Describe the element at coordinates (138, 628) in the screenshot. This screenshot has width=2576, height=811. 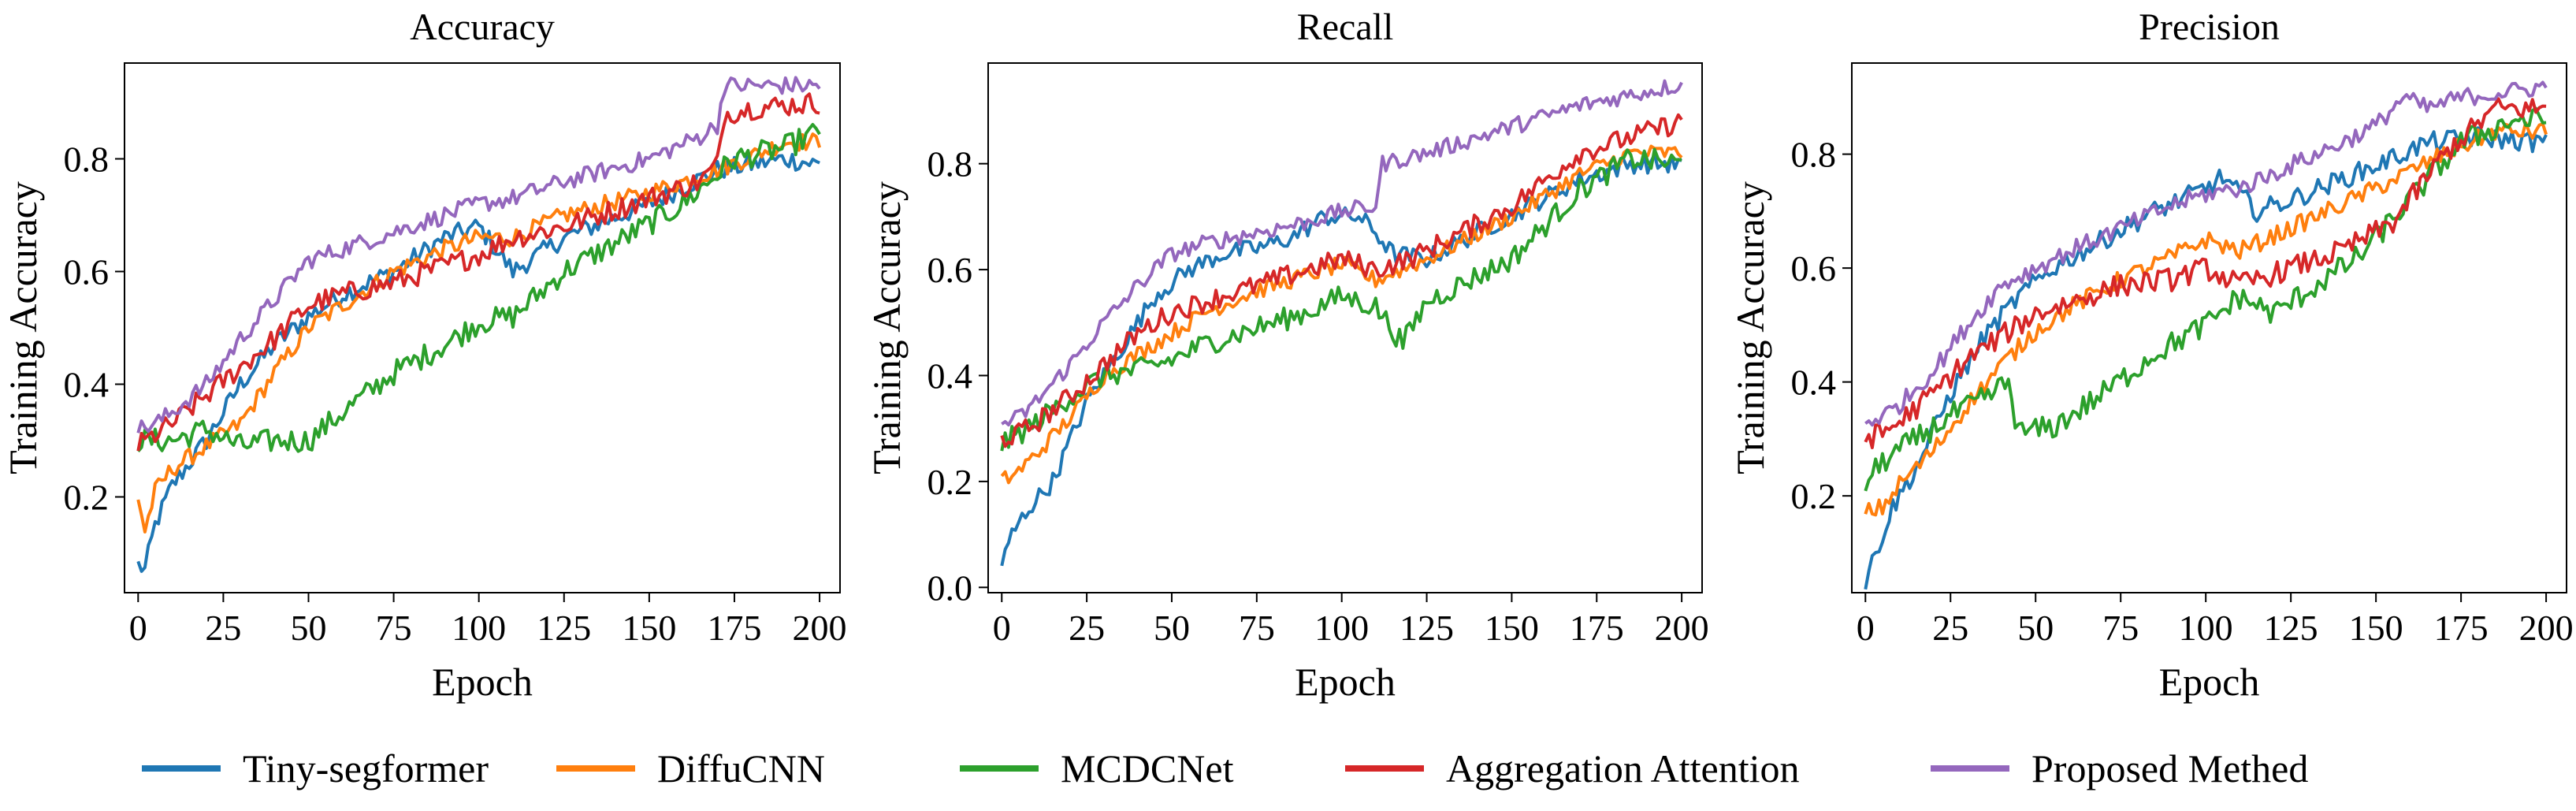
I see `x-tick-label-accuracy: 0` at that location.